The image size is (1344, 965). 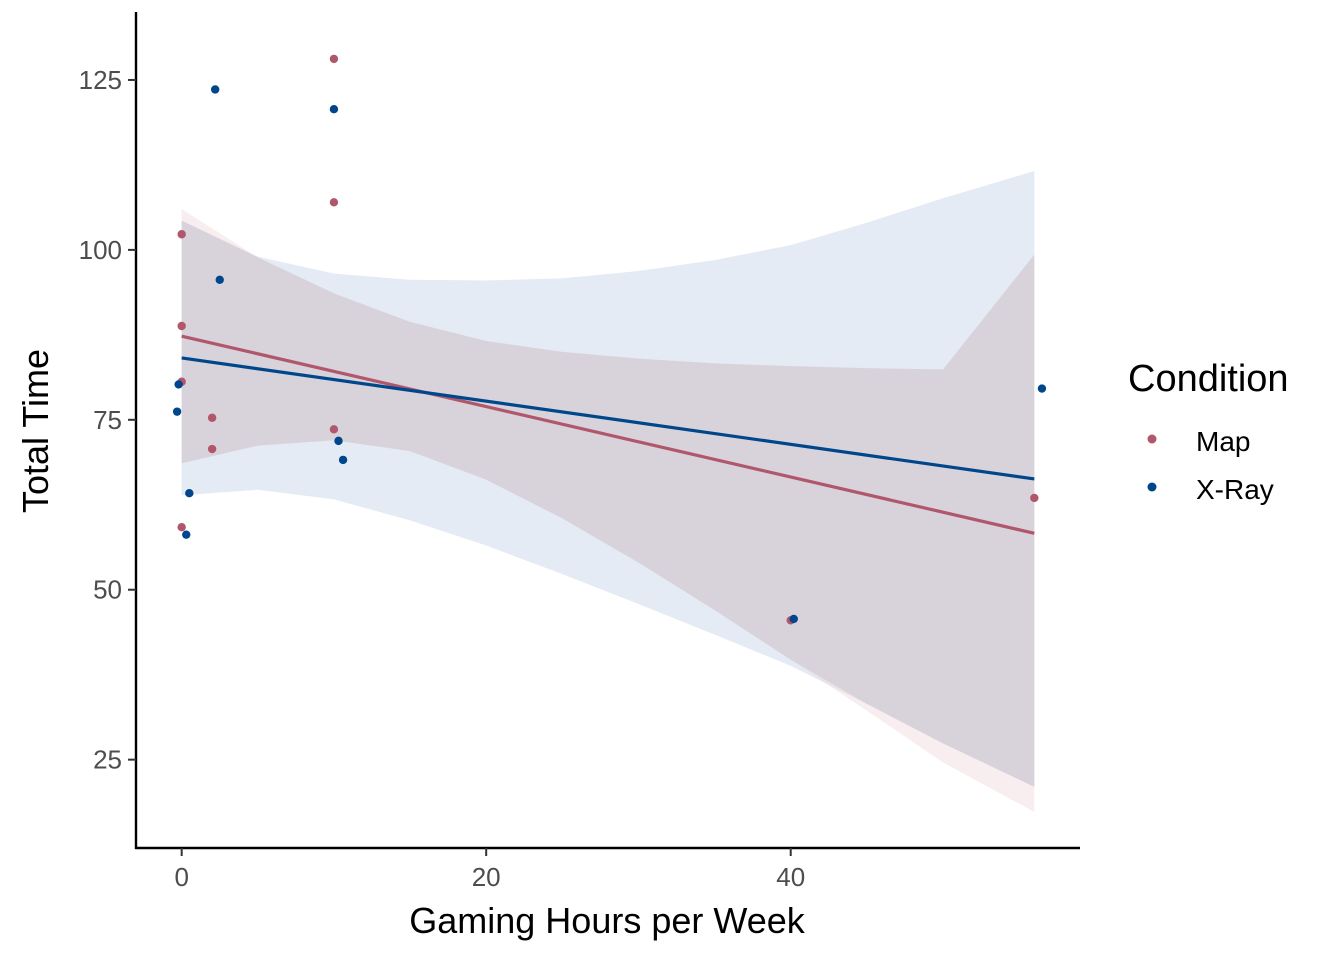 What do you see at coordinates (607, 920) in the screenshot?
I see `x-axis-title: Gaming Hours per Week` at bounding box center [607, 920].